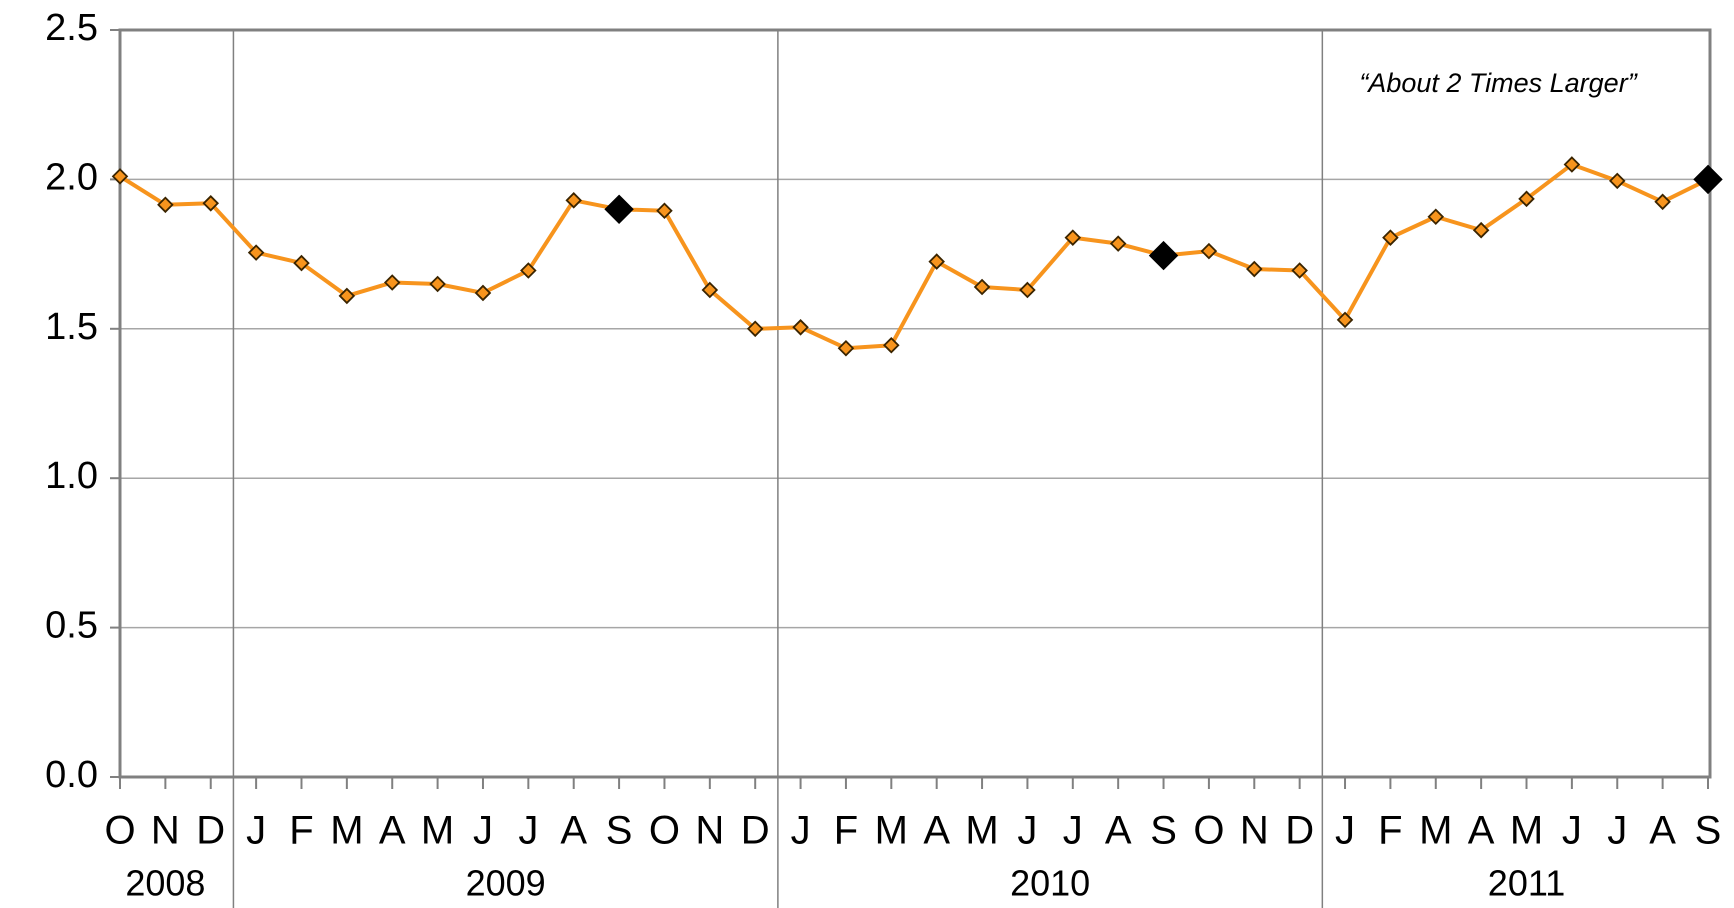  I want to click on year-label: 2008, so click(165, 883).